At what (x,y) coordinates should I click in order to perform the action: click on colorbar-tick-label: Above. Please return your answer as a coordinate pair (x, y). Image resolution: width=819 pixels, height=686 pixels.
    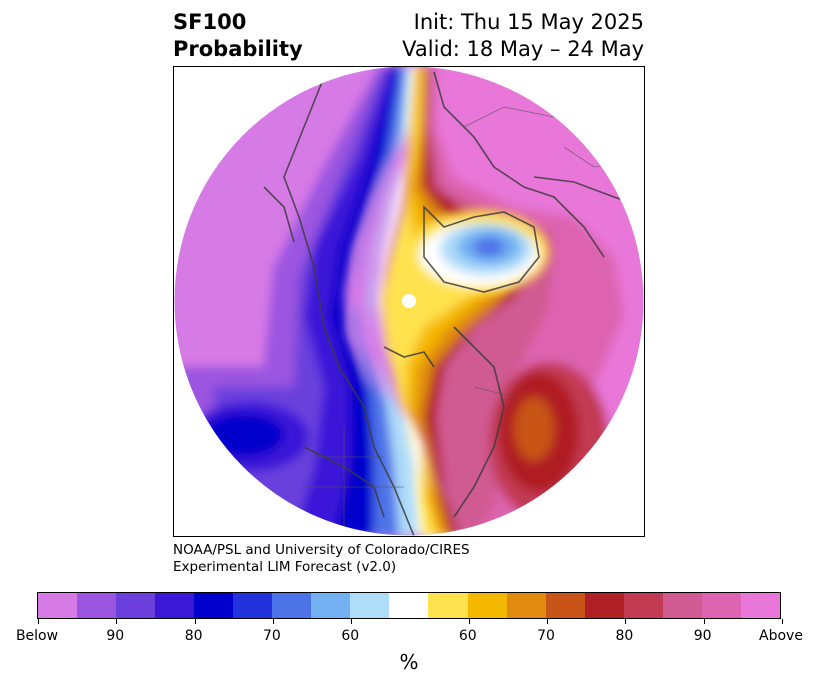
    Looking at the image, I should click on (781, 636).